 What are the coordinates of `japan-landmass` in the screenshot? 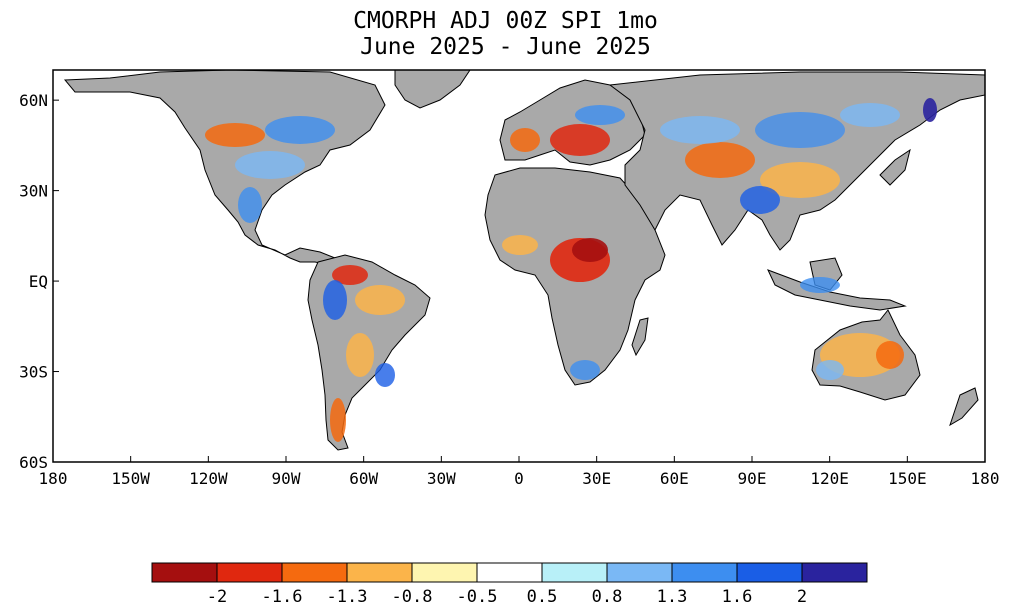 It's located at (895, 167).